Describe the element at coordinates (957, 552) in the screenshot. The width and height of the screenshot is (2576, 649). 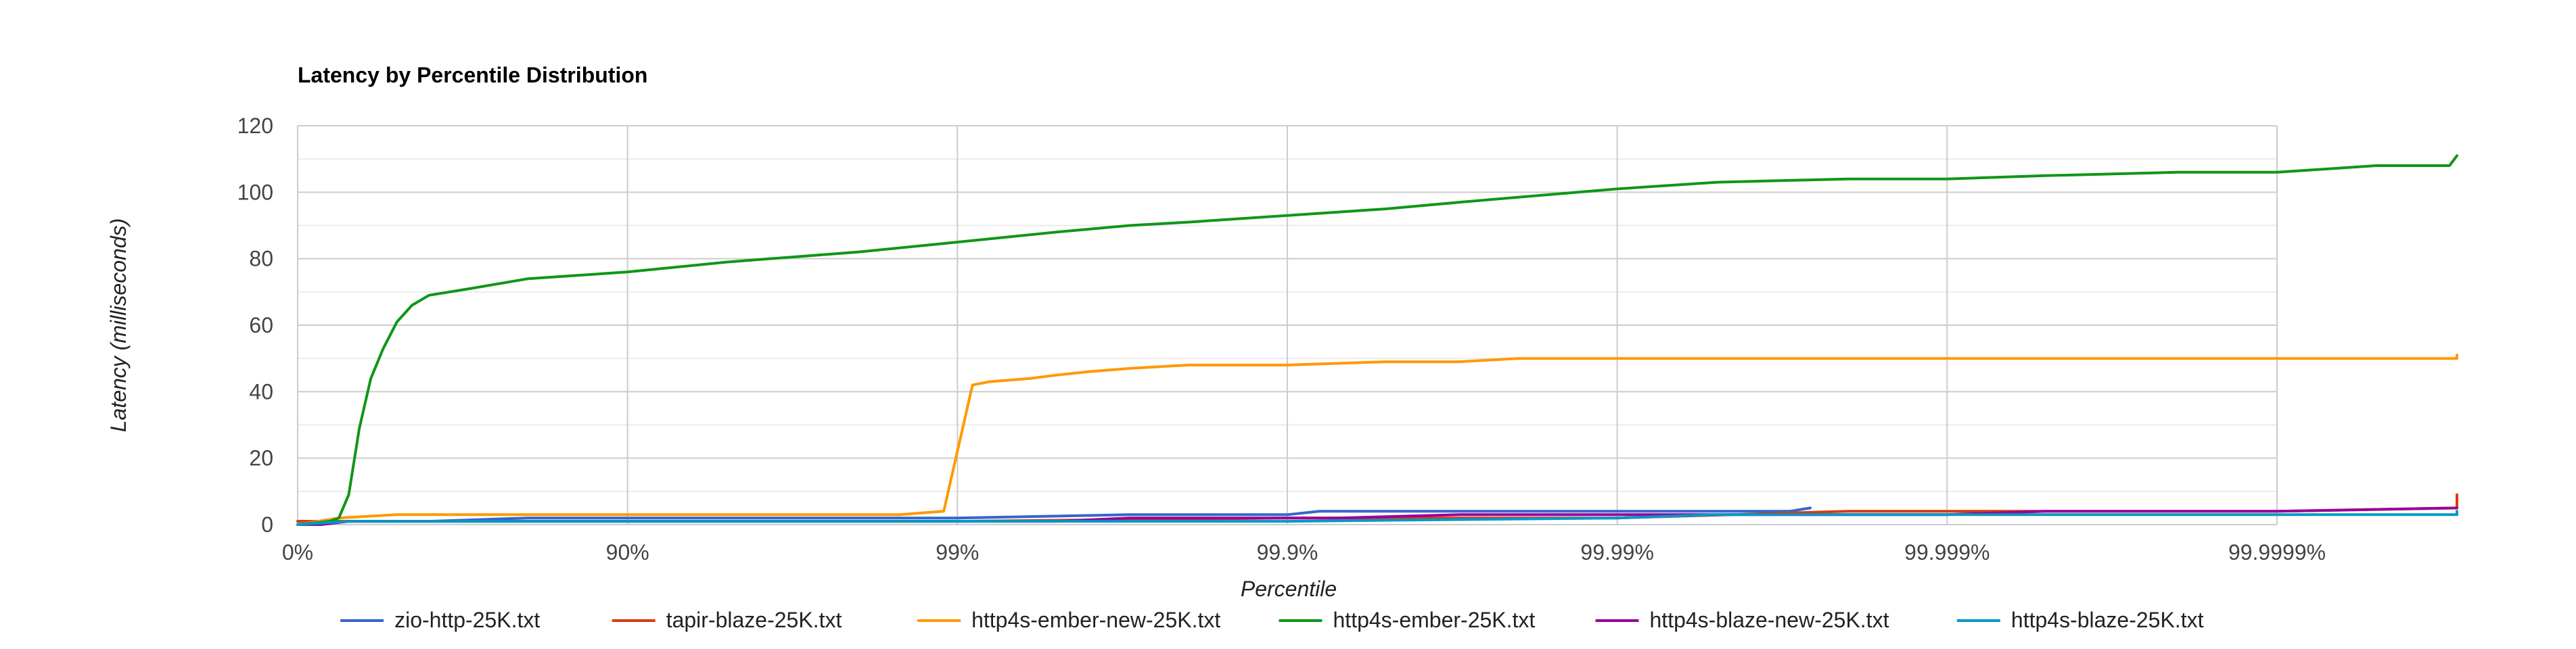
I see `x-tick-label: 99%` at that location.